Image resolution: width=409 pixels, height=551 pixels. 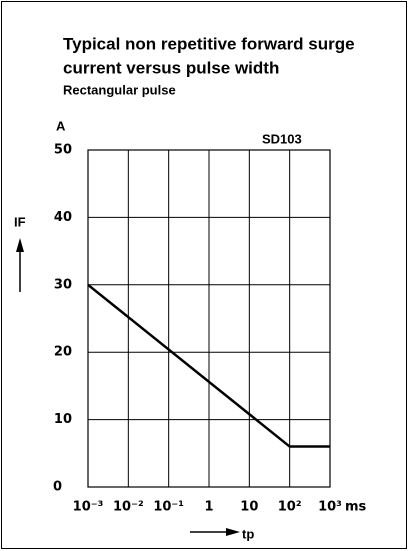 What do you see at coordinates (63, 419) in the screenshot?
I see `y-tick-label: 10` at bounding box center [63, 419].